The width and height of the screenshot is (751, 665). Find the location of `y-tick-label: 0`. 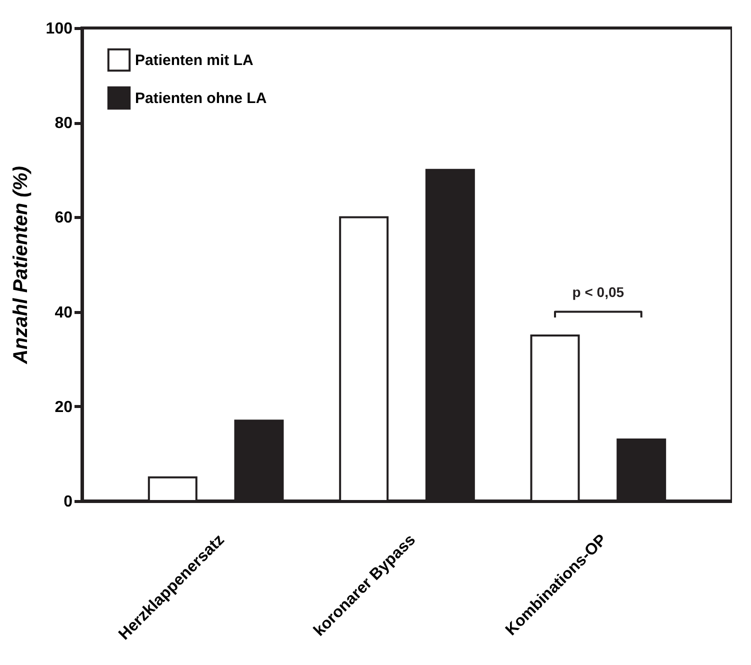

y-tick-label: 0 is located at coordinates (68, 502).